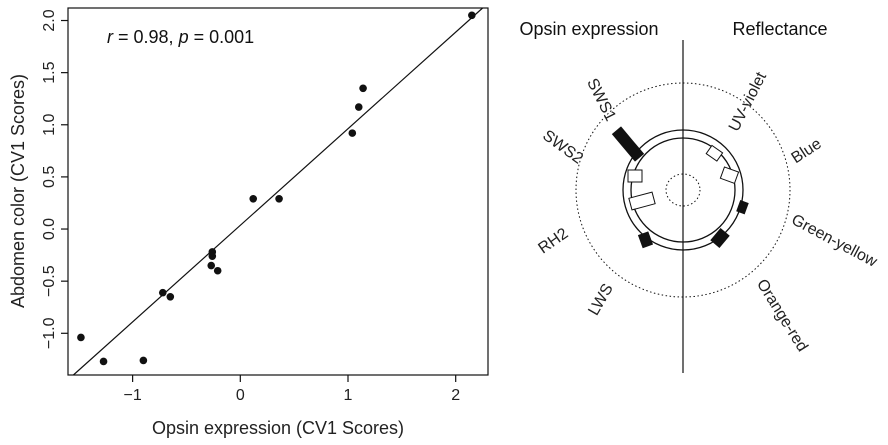 The height and width of the screenshot is (445, 888). I want to click on r-symbol: r, so click(110, 37).